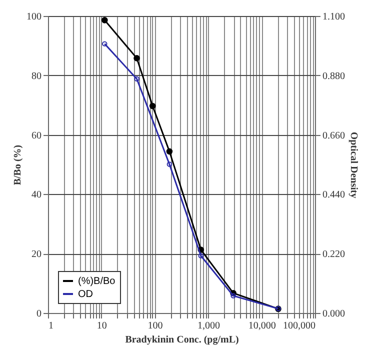  Describe the element at coordinates (262, 326) in the screenshot. I see `x-tick-label: 10,000` at that location.